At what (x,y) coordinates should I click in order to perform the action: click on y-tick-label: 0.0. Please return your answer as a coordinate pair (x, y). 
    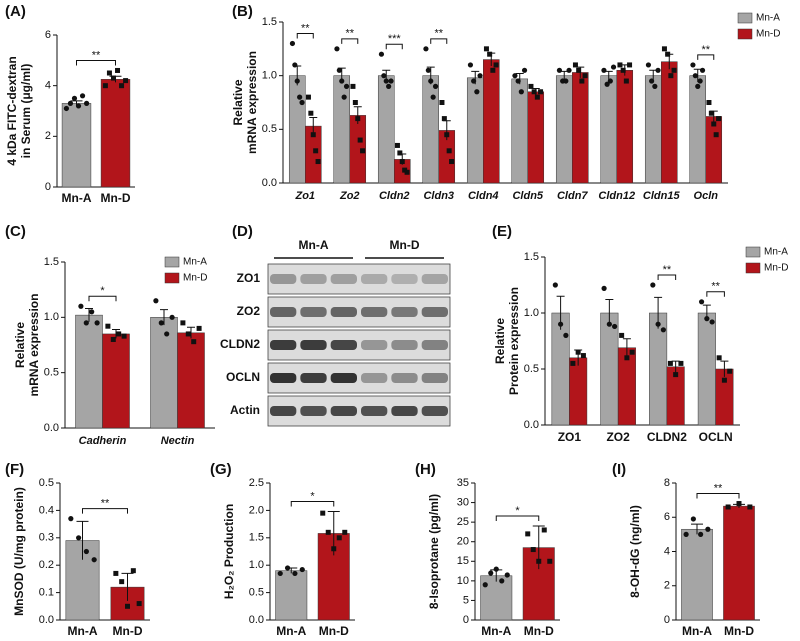
    Looking at the image, I should click on (51, 428).